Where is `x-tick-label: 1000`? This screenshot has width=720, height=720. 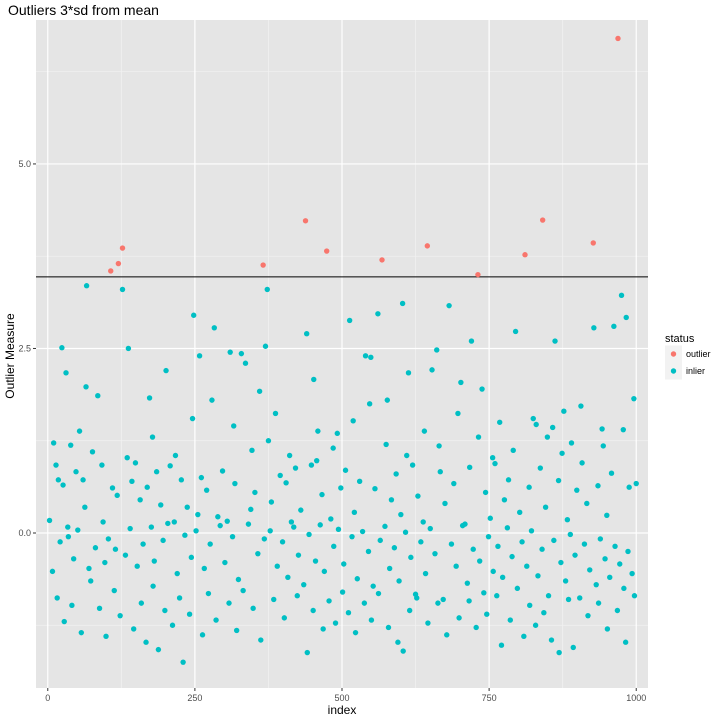
x-tick-label: 1000 is located at coordinates (636, 698).